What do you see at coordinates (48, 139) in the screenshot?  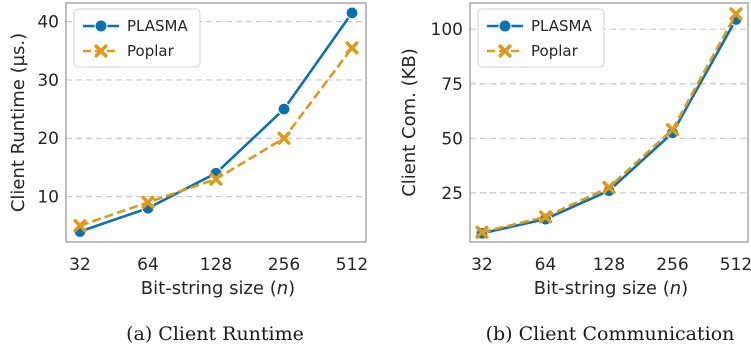 I see `y-tick-label: 20` at bounding box center [48, 139].